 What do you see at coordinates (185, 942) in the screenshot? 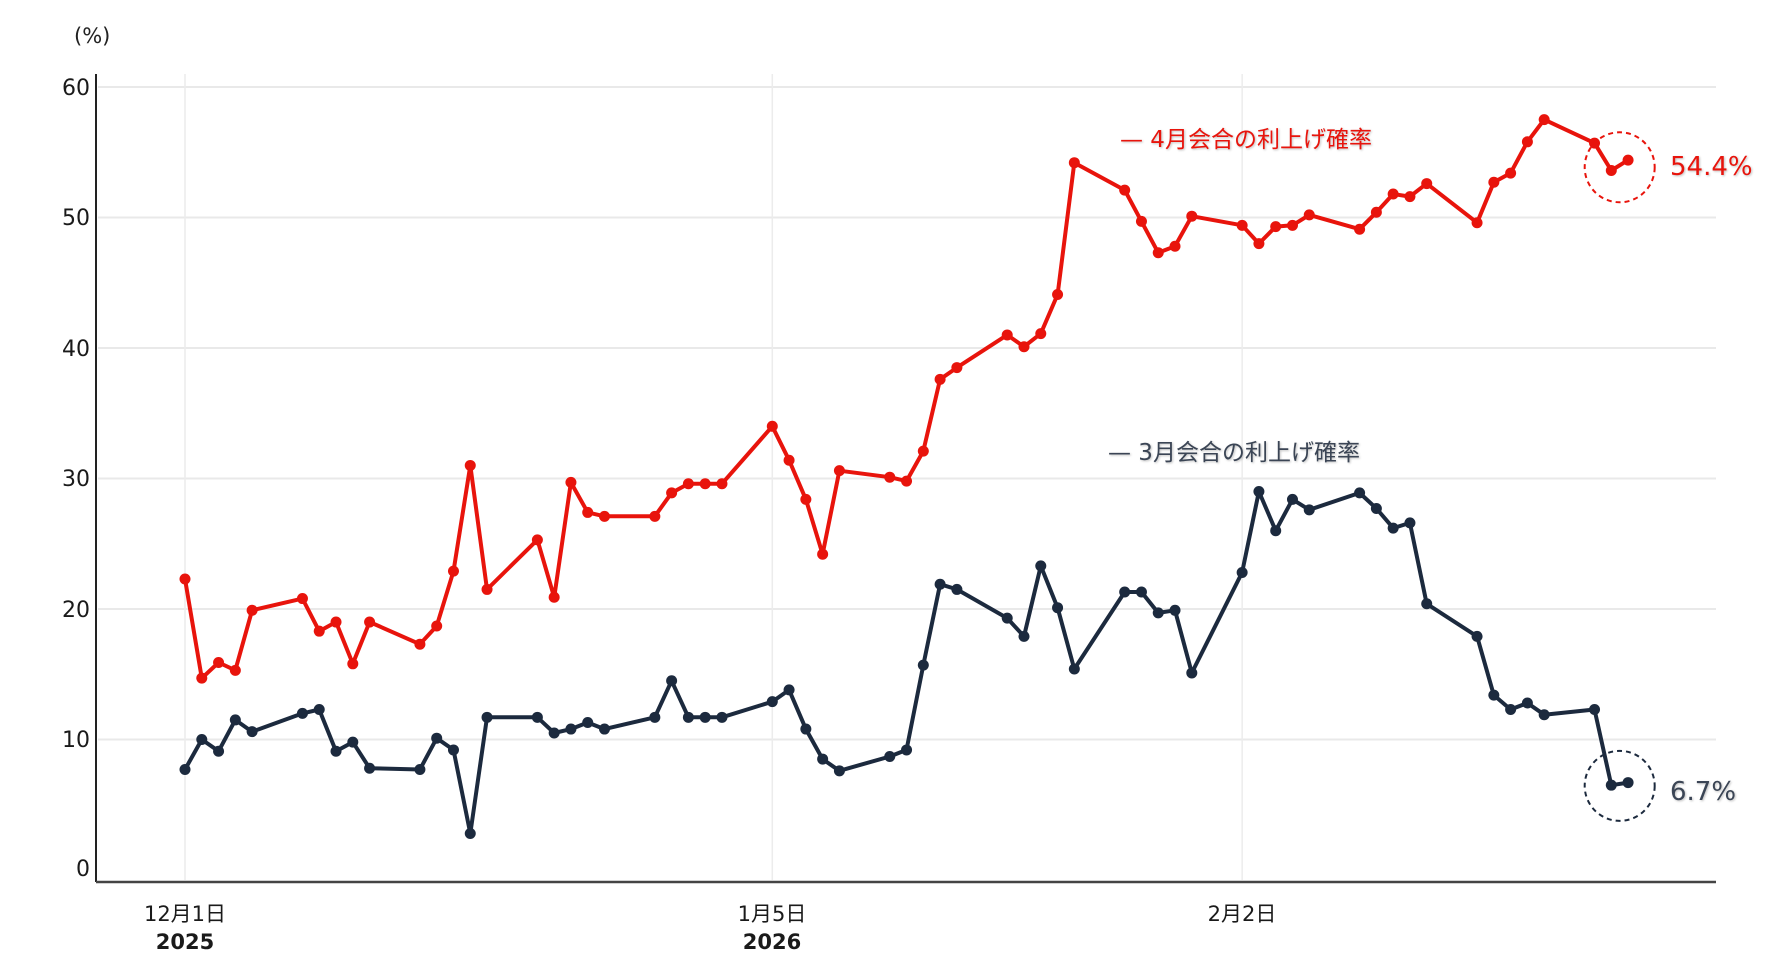
I see `x-tick-year-2025: 2025` at bounding box center [185, 942].